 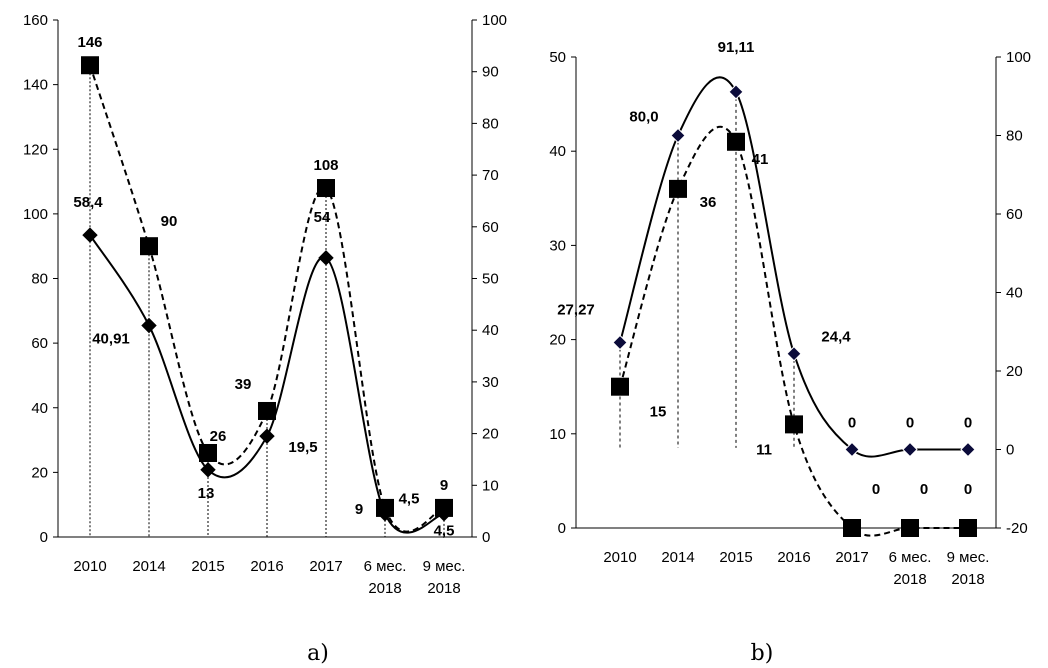 What do you see at coordinates (764, 449) in the screenshot?
I see `data-label-square-series: 11` at bounding box center [764, 449].